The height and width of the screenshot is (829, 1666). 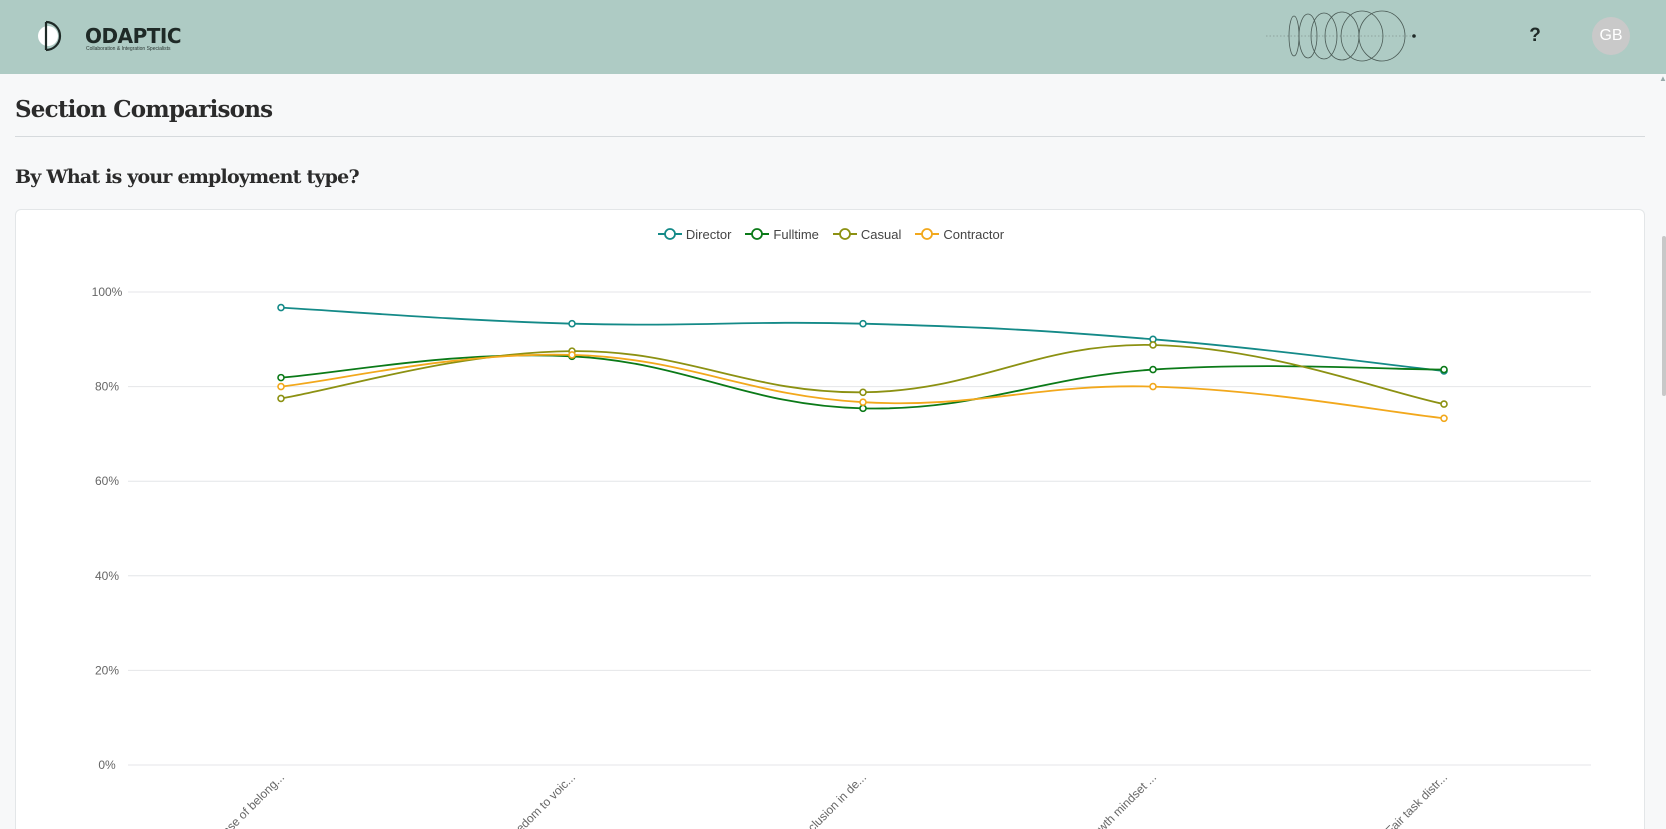 What do you see at coordinates (708, 234) in the screenshot?
I see `legend-label: Director` at bounding box center [708, 234].